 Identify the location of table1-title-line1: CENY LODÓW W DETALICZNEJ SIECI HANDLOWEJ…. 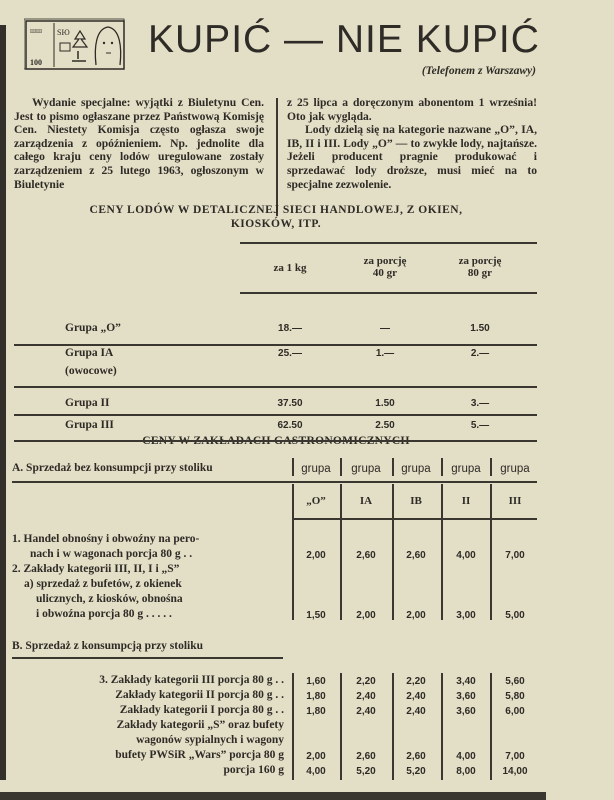
(276, 210).